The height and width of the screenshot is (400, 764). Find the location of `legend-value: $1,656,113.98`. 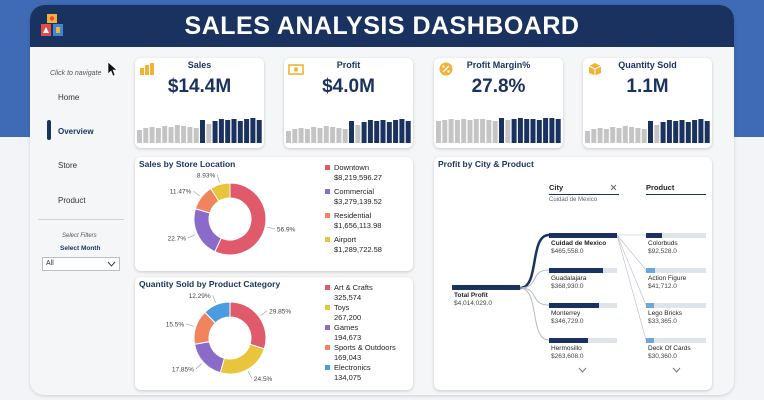

legend-value: $1,656,113.98 is located at coordinates (358, 225).